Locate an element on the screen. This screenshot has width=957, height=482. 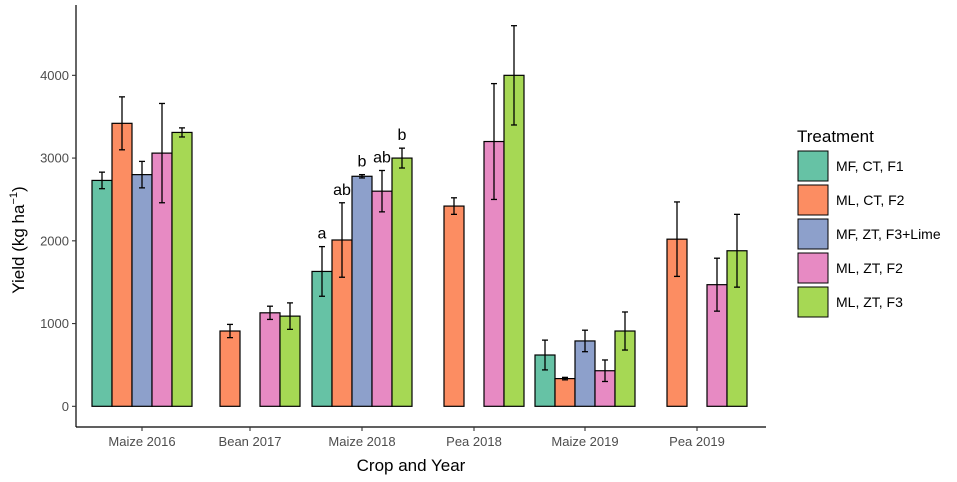
x-tick-label-pea-2018: Pea 2018 is located at coordinates (474, 441).